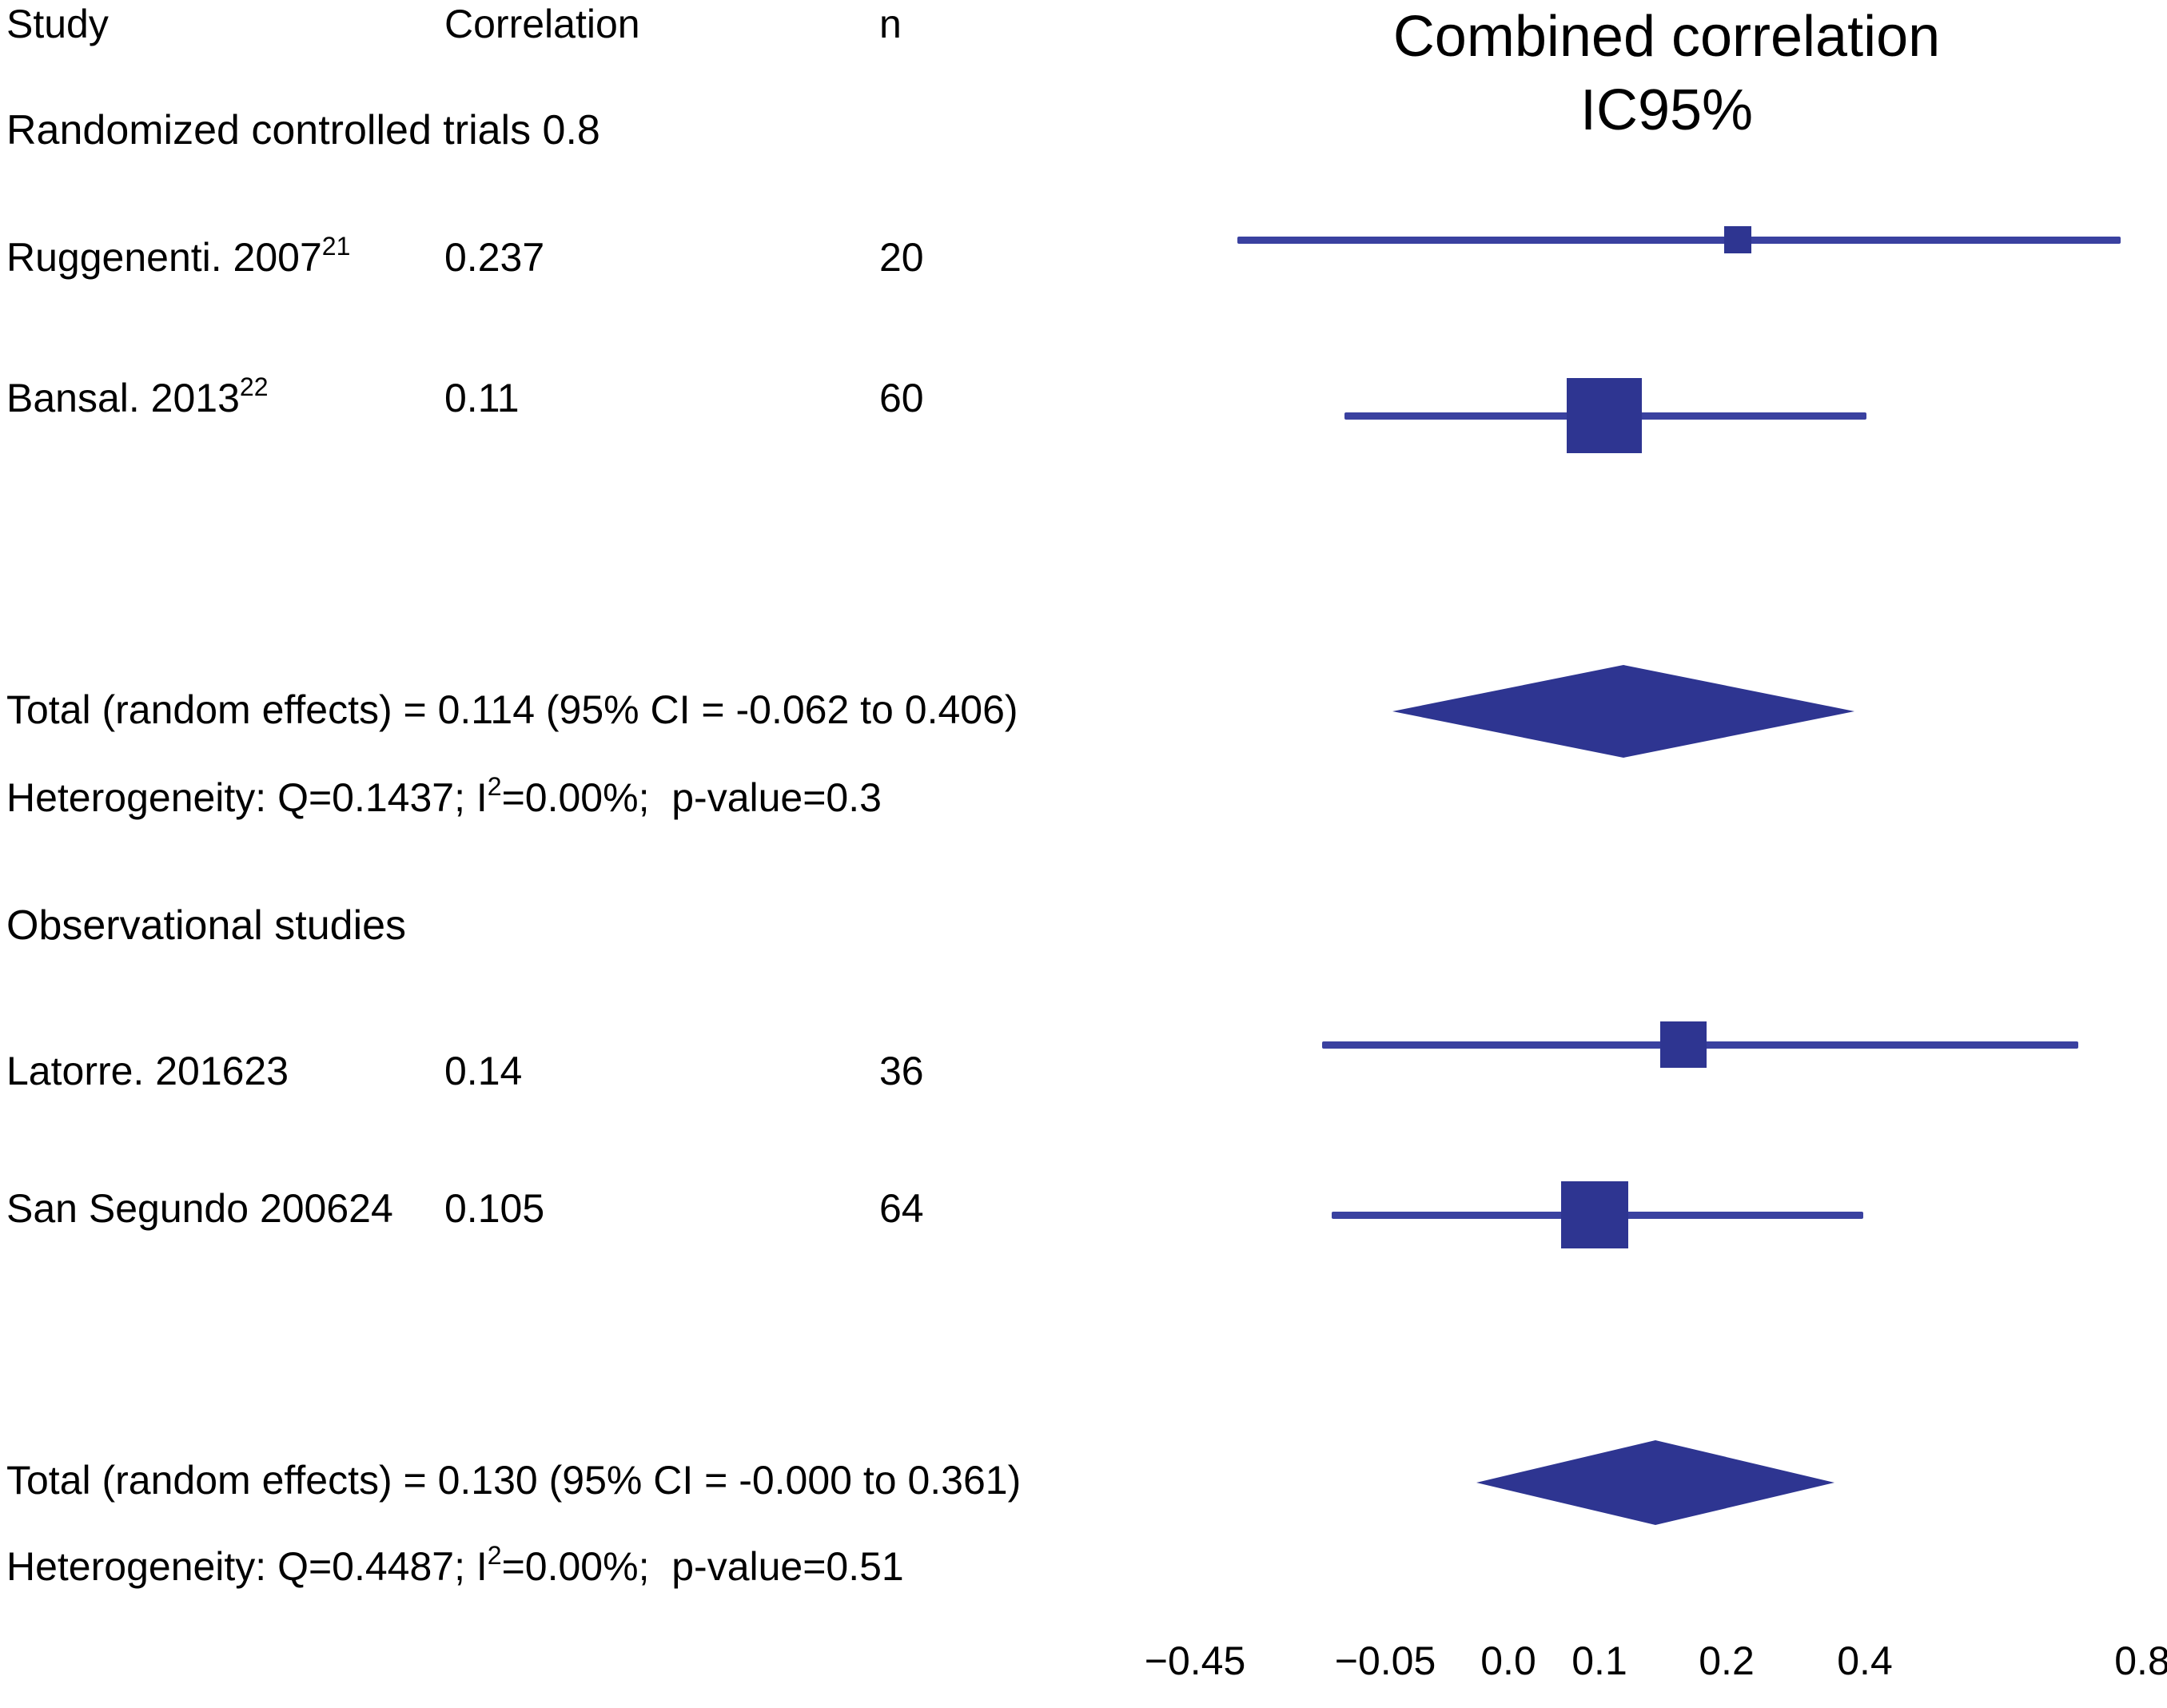  What do you see at coordinates (1667, 37) in the screenshot?
I see `chart-title-line1: Combined correlation` at bounding box center [1667, 37].